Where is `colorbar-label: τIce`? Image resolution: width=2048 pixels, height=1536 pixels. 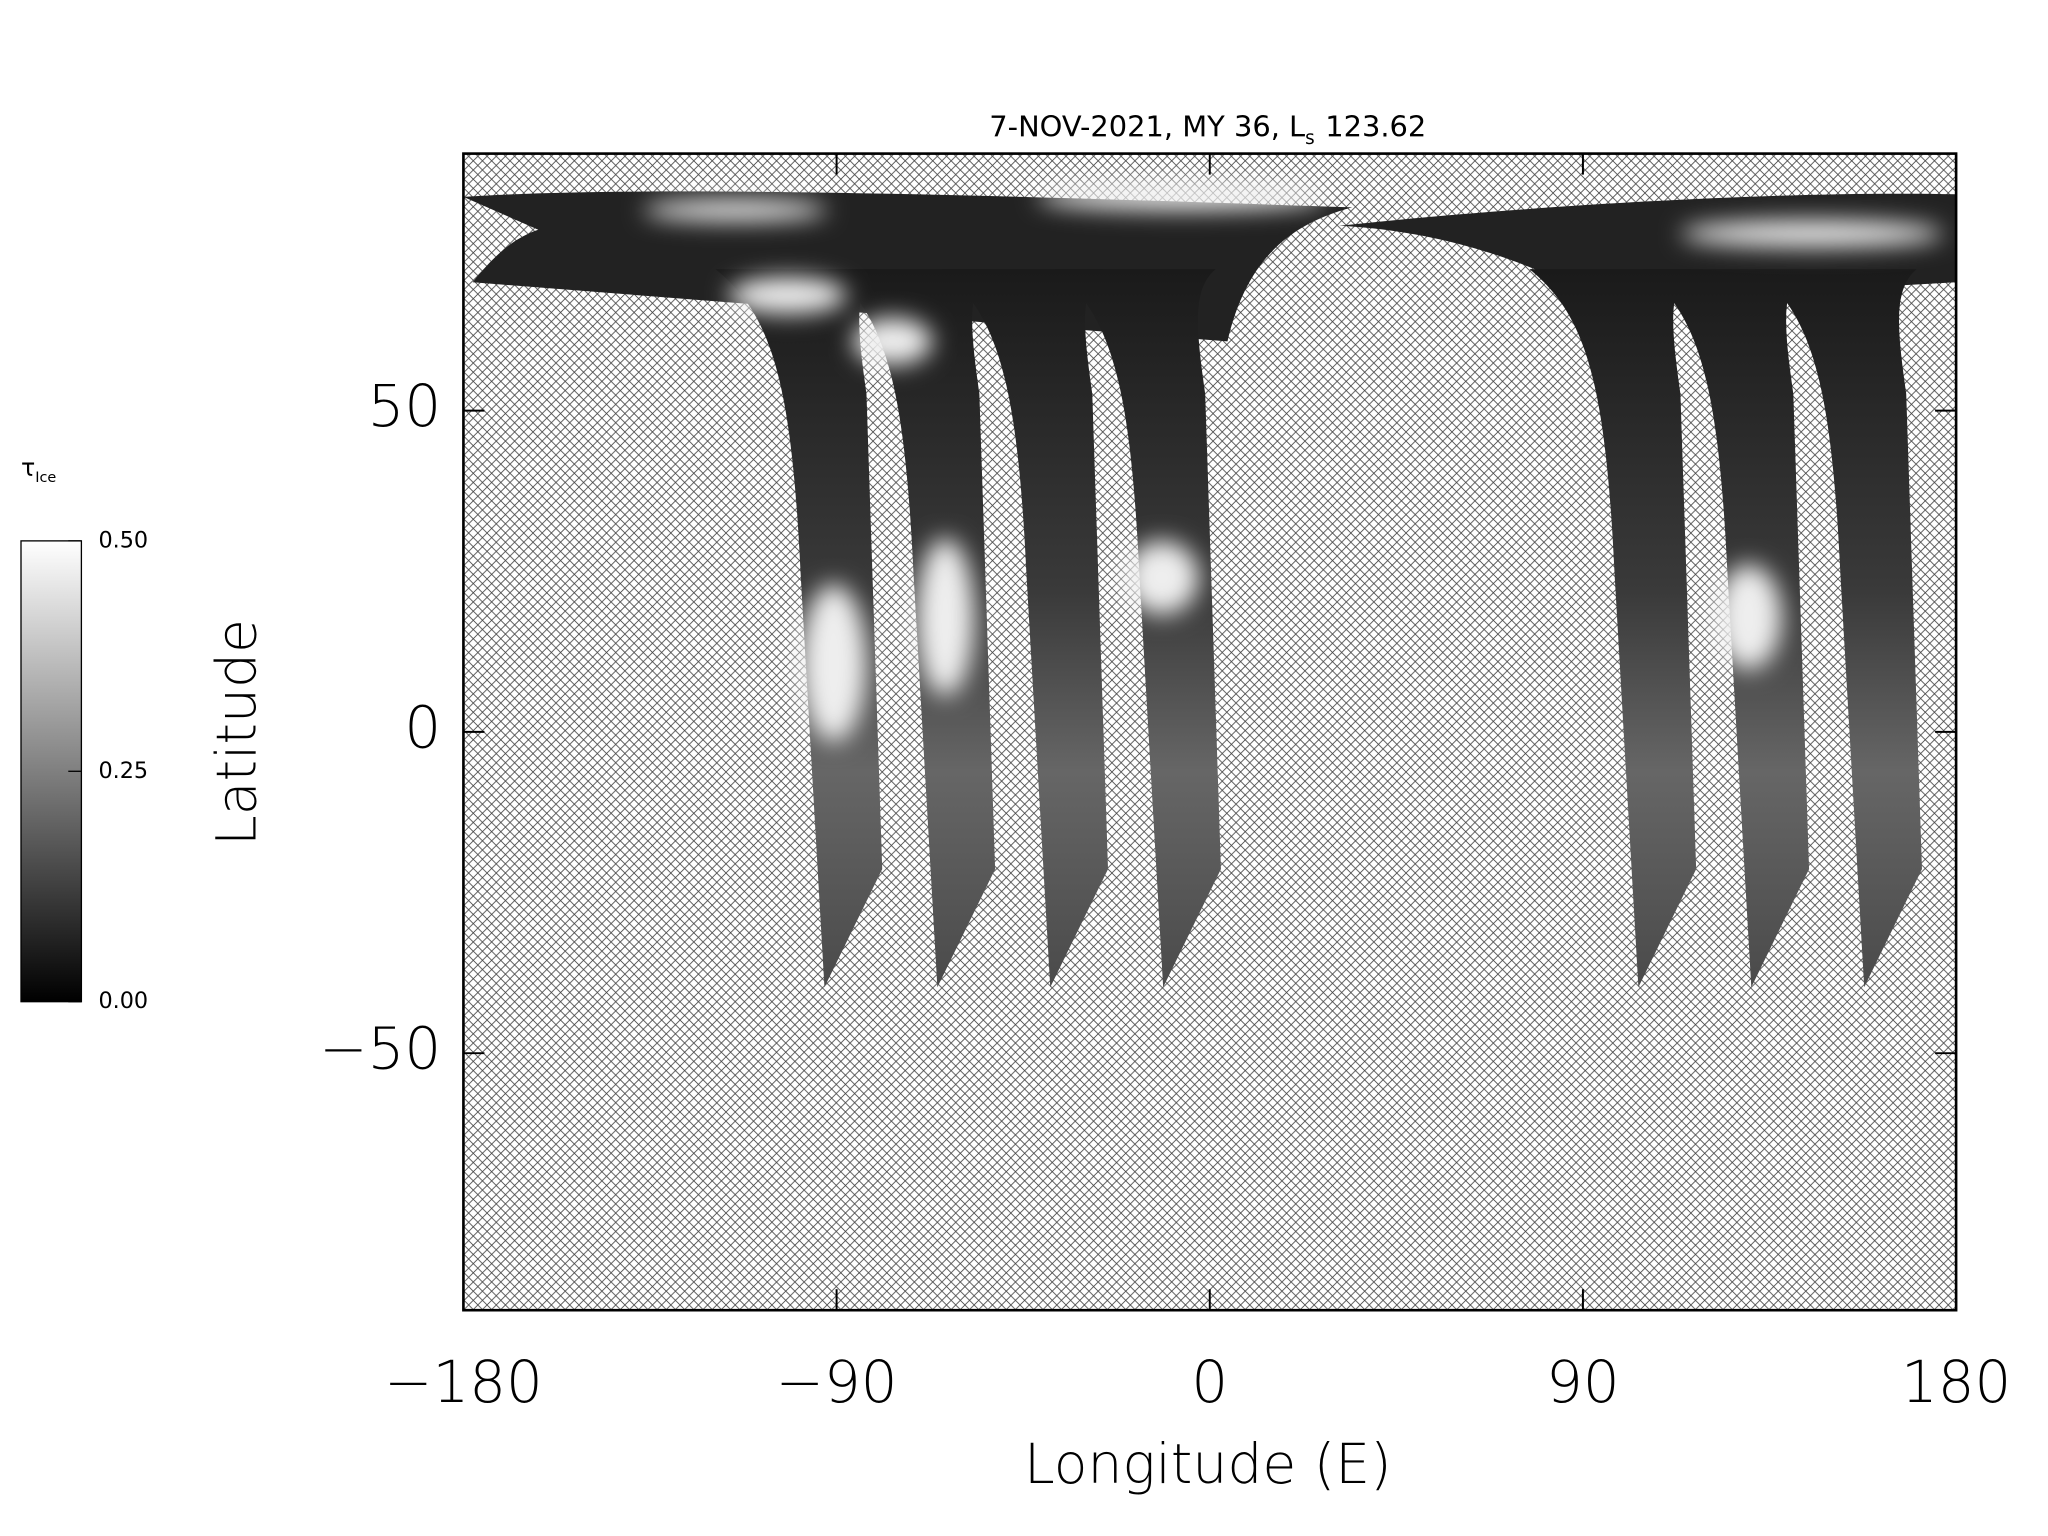 colorbar-label: τIce is located at coordinates (38, 469).